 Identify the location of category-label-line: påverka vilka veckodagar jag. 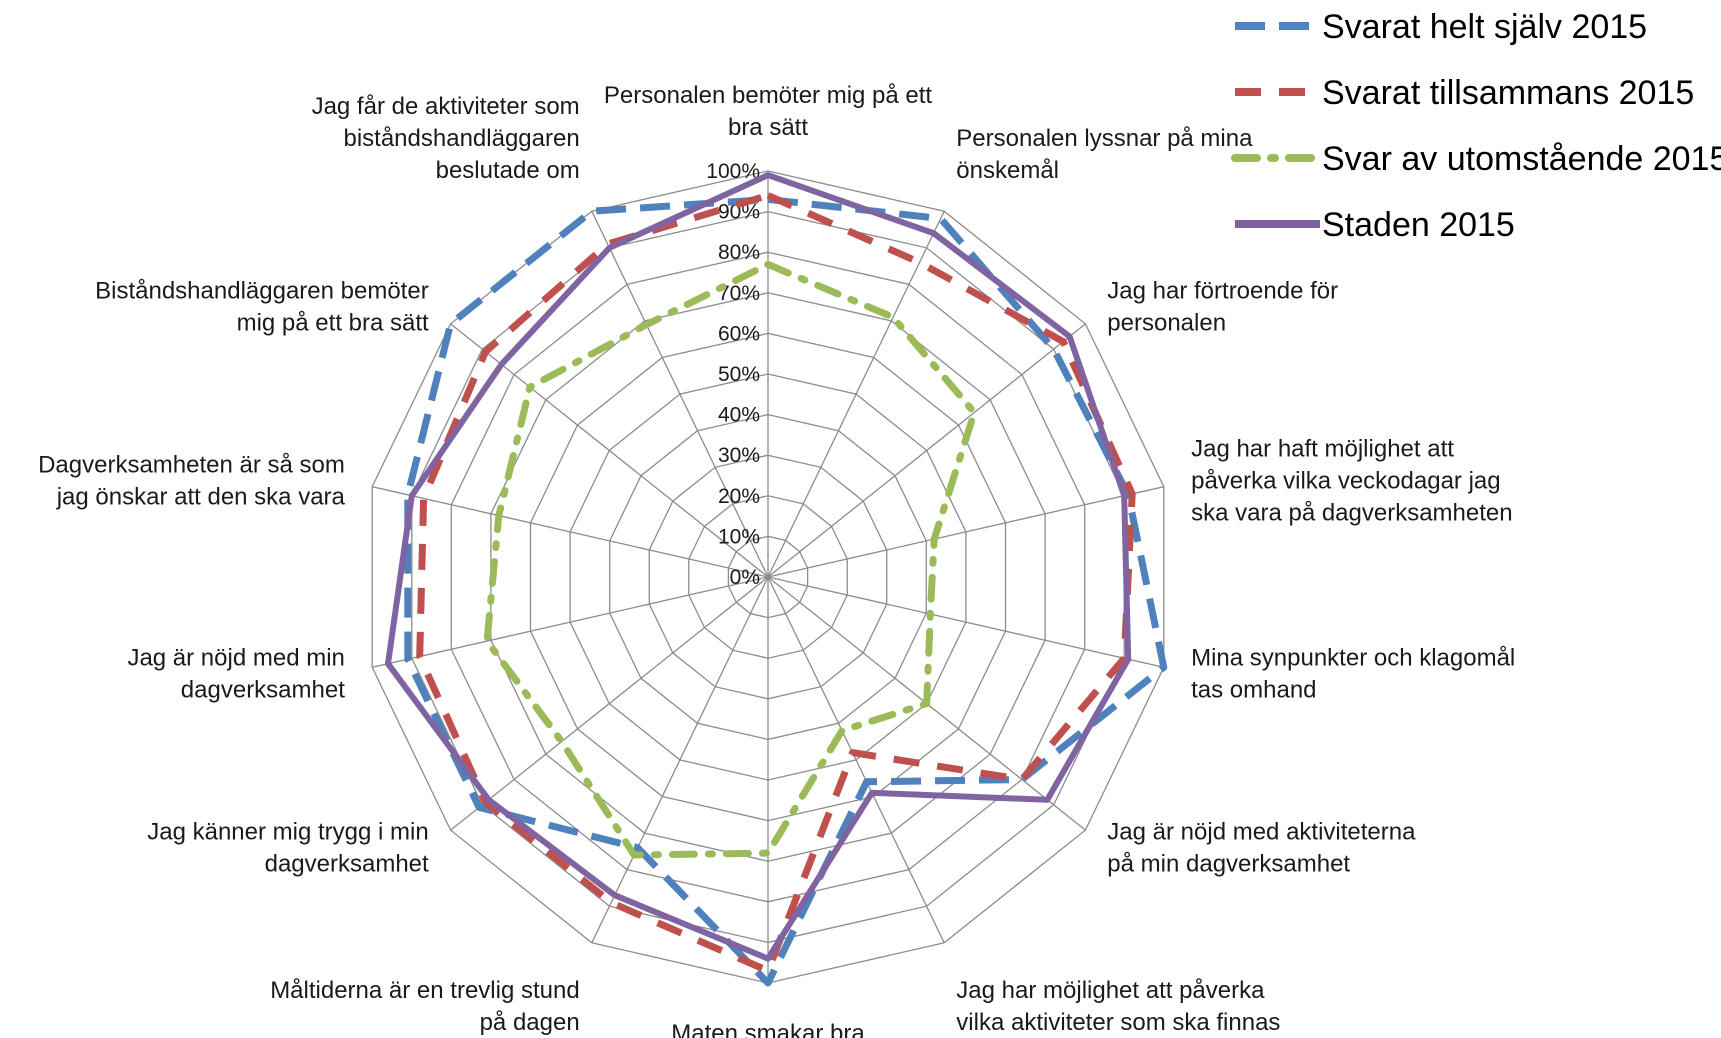
(1346, 480).